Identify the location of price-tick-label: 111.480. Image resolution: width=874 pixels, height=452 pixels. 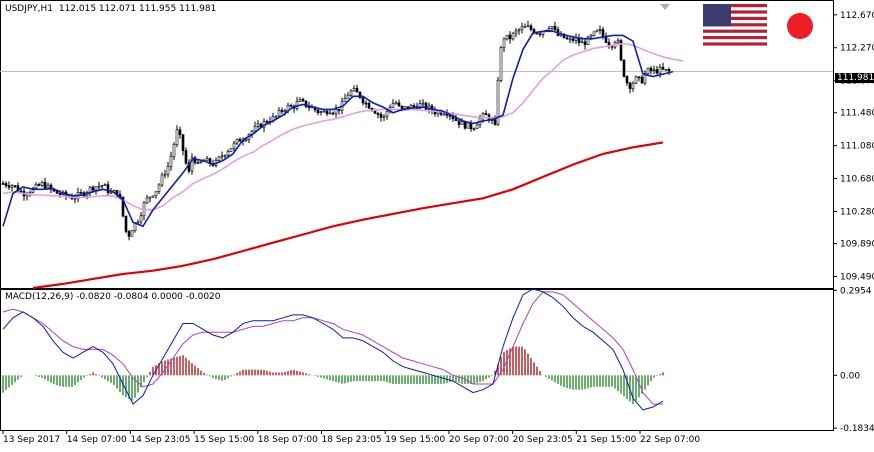
(857, 114).